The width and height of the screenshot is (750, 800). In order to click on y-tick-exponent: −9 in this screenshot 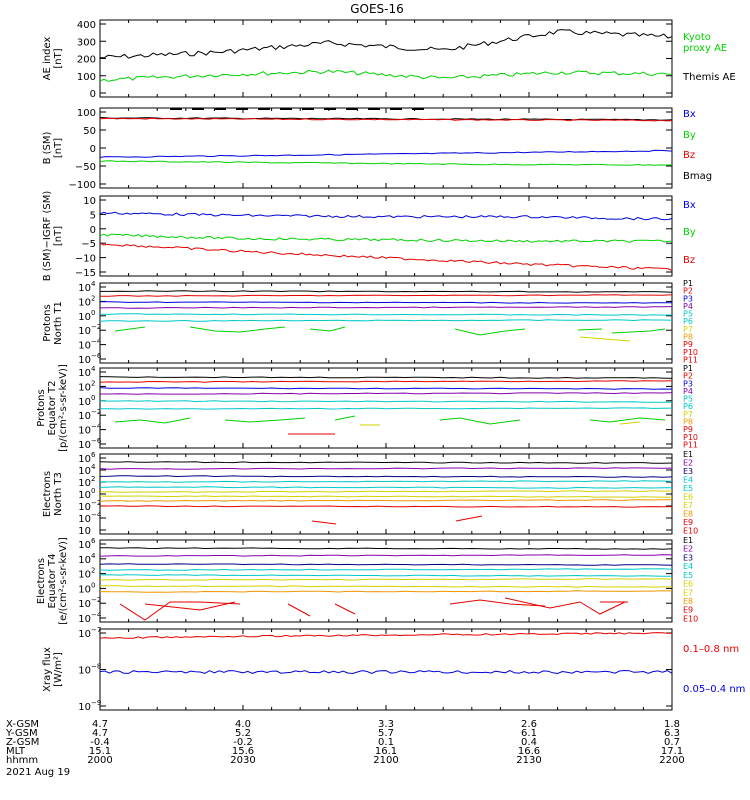, I will do `click(96, 703)`.